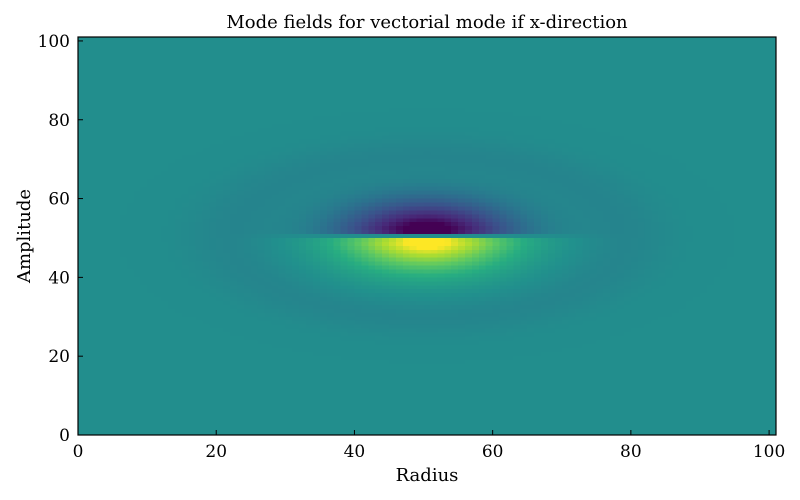  I want to click on x-tick-label: 40, so click(355, 452).